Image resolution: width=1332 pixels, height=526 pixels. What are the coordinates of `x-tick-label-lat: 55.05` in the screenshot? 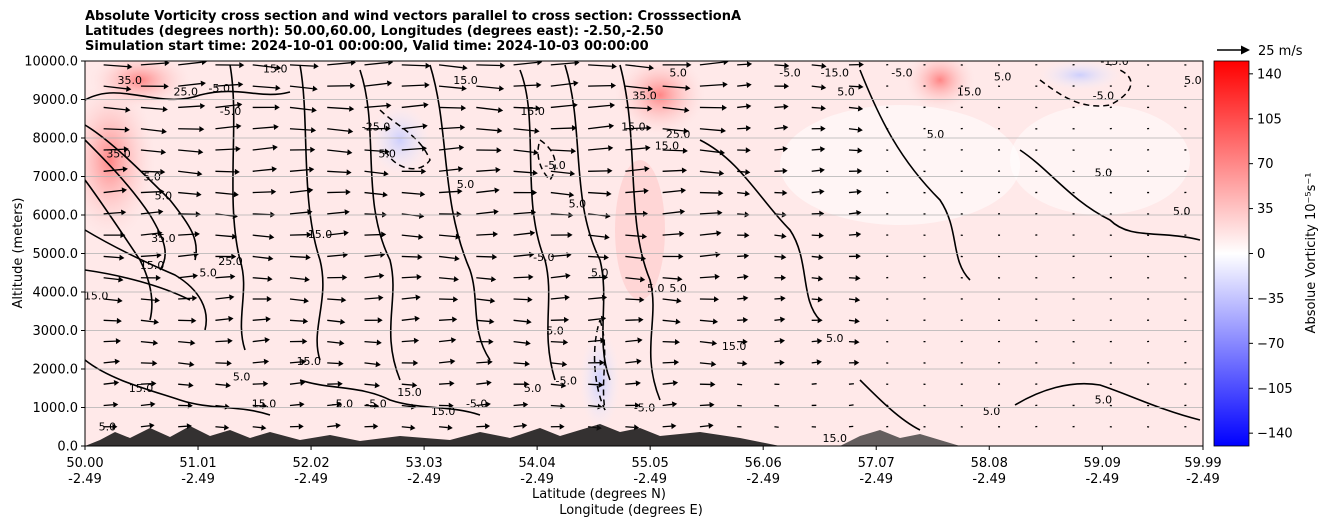 It's located at (650, 463).